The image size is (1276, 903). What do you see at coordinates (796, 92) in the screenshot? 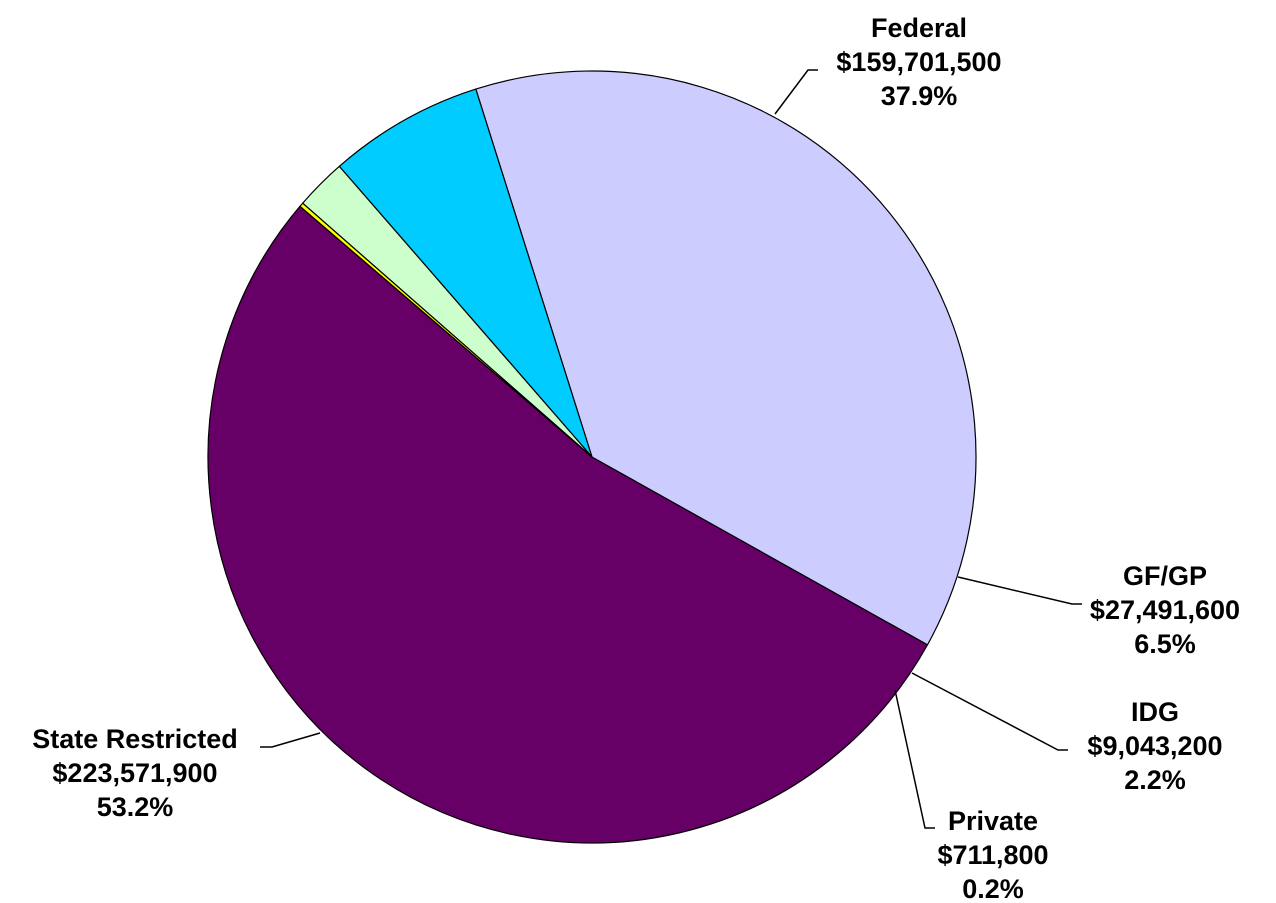
I see `leader-line-federal` at bounding box center [796, 92].